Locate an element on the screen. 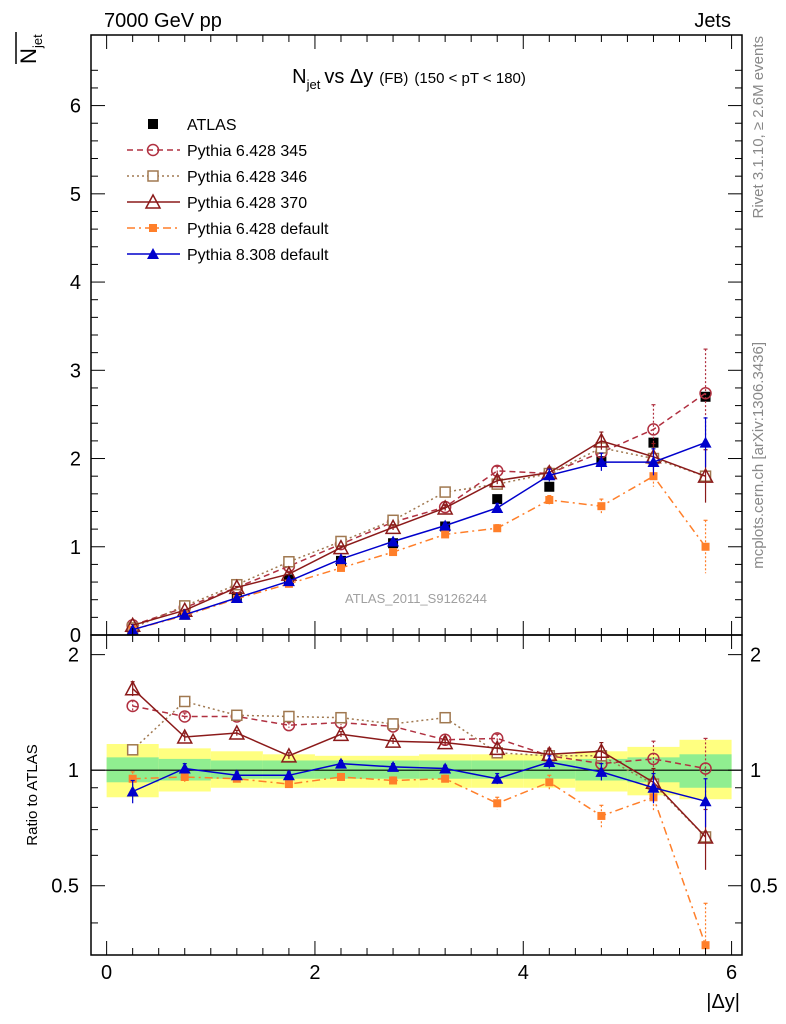 This screenshot has width=786, height=1024. legend-marker-p8def is located at coordinates (153, 253).